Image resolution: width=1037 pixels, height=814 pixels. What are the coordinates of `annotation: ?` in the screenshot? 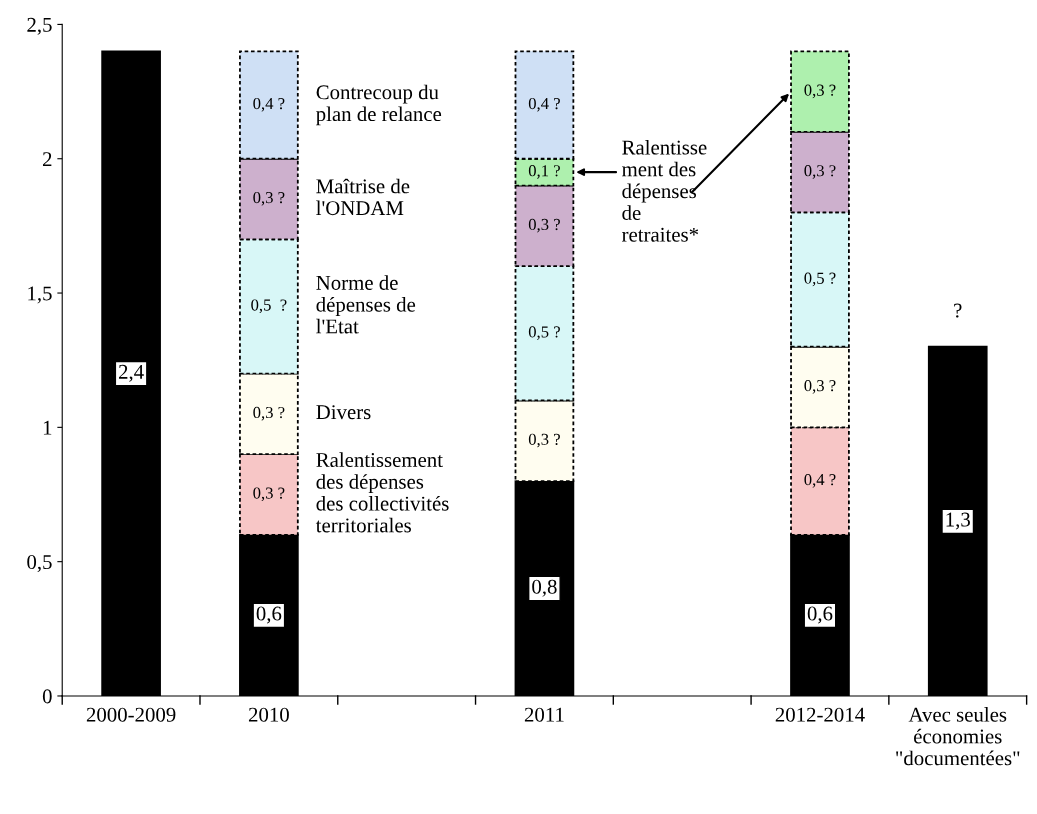 It's located at (958, 310).